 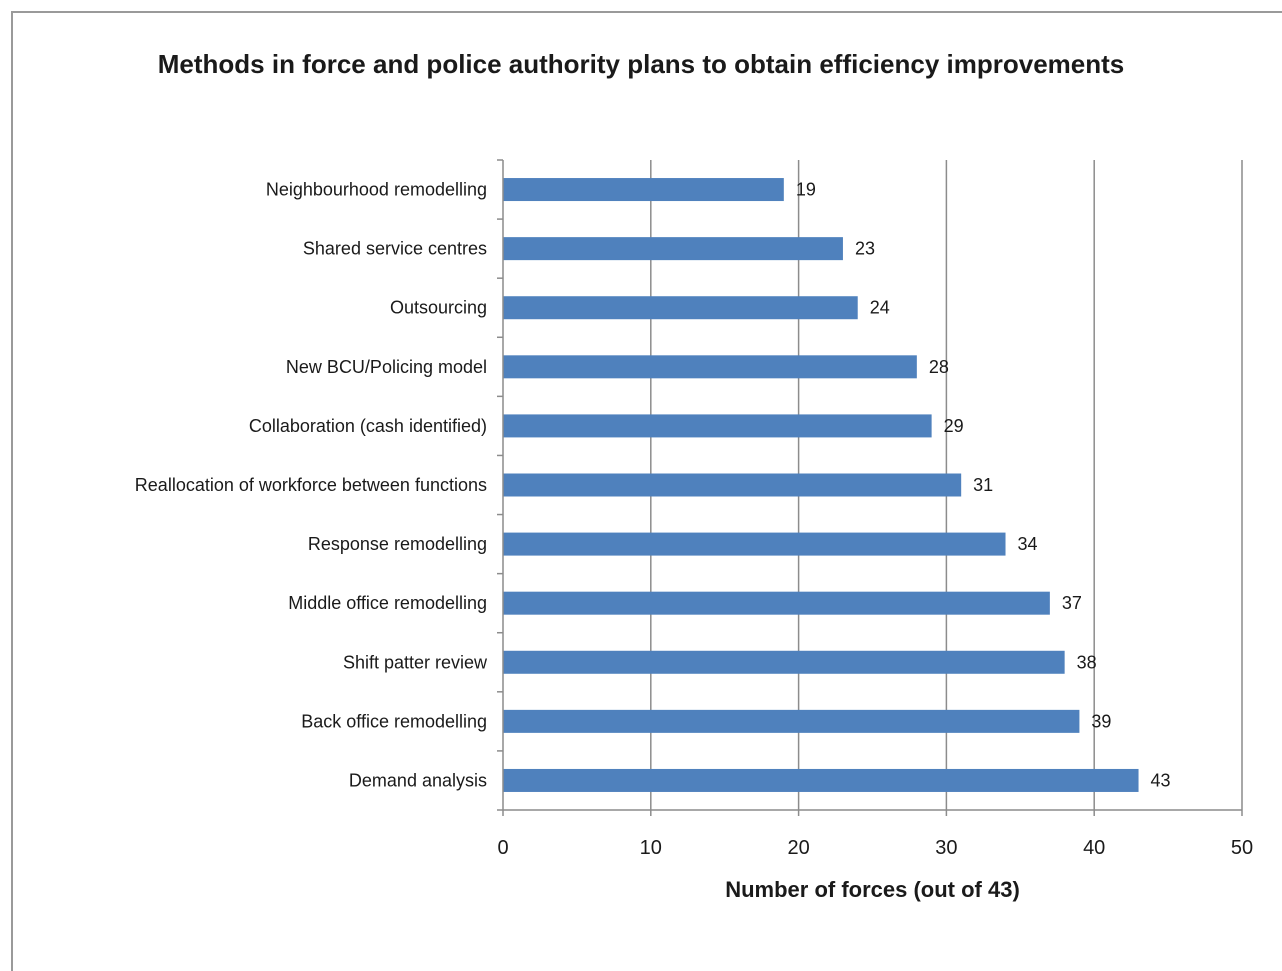 I want to click on data-label: 19, so click(x=806, y=190).